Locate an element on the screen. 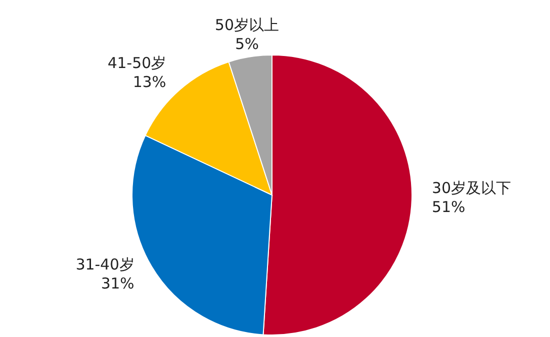  slice-label: 30岁及以下 is located at coordinates (472, 188).